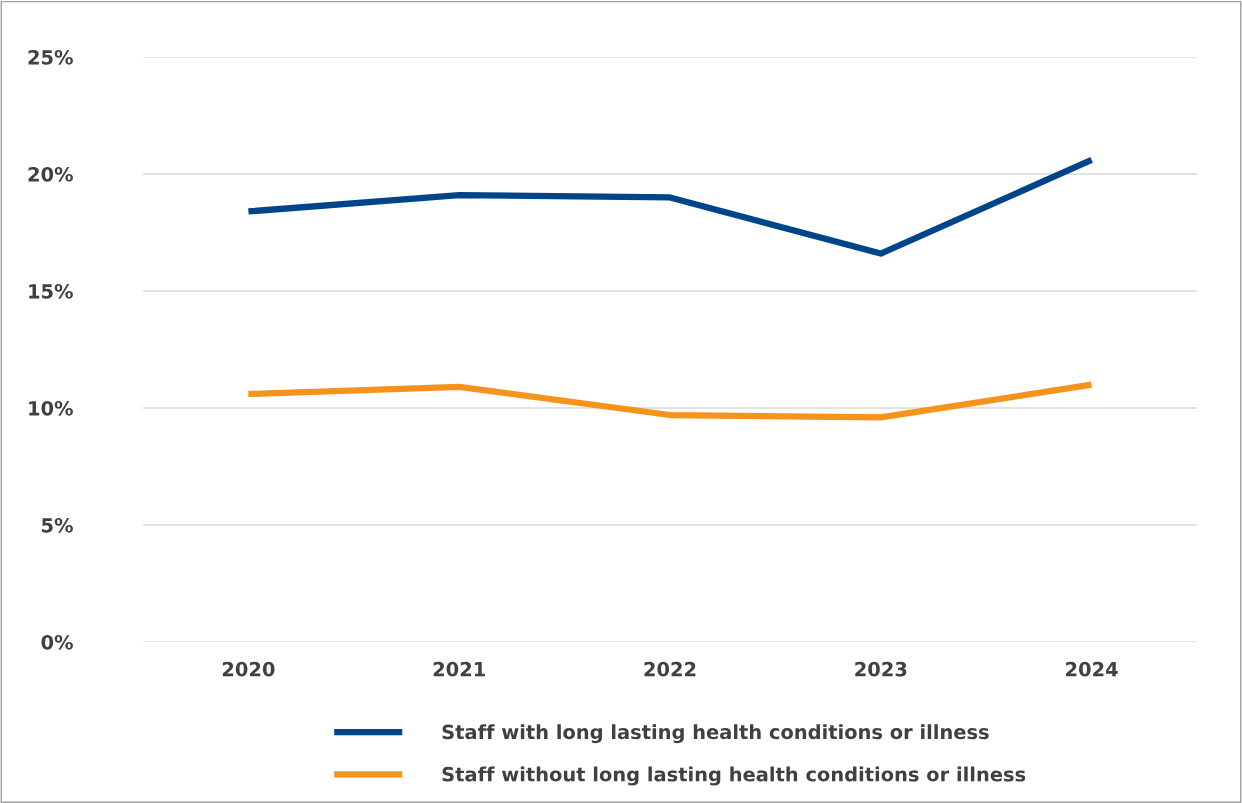 Image resolution: width=1242 pixels, height=803 pixels. I want to click on y-tick-label: 15%, so click(51, 291).